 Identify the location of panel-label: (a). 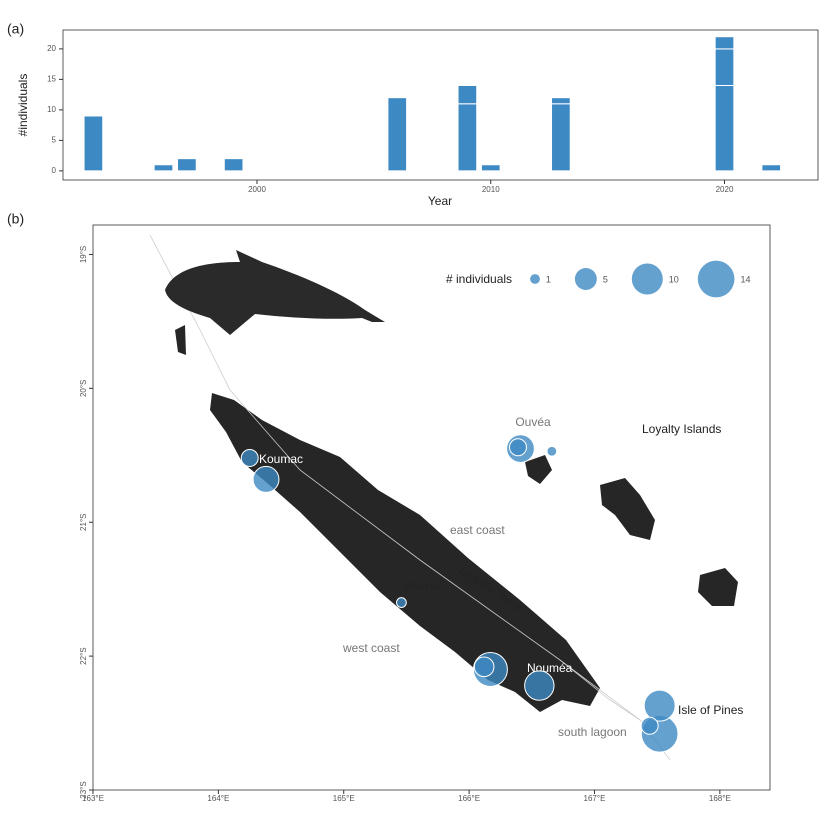
(15, 29).